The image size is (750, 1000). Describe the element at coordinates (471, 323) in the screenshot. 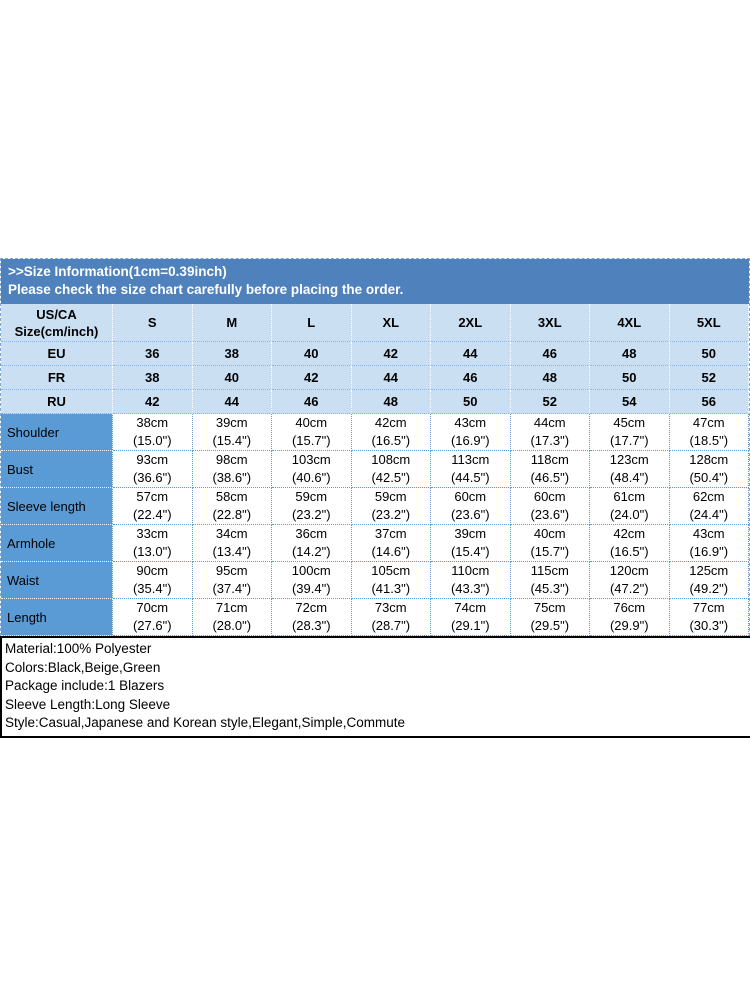

I see `size-column-header: 2XL` at that location.